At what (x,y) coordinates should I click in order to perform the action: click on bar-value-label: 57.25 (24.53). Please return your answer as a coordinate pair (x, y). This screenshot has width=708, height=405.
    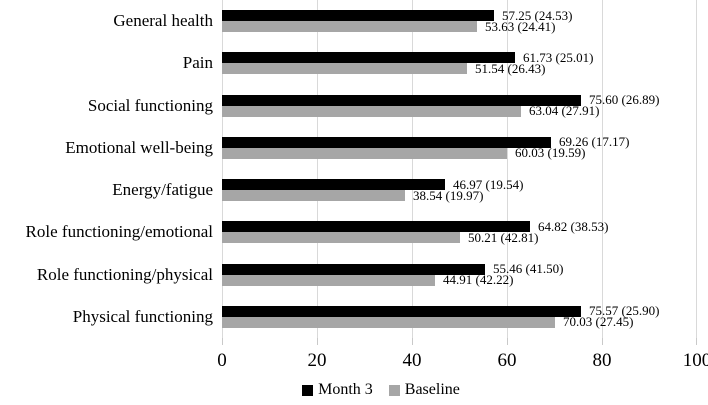
    Looking at the image, I should click on (537, 15).